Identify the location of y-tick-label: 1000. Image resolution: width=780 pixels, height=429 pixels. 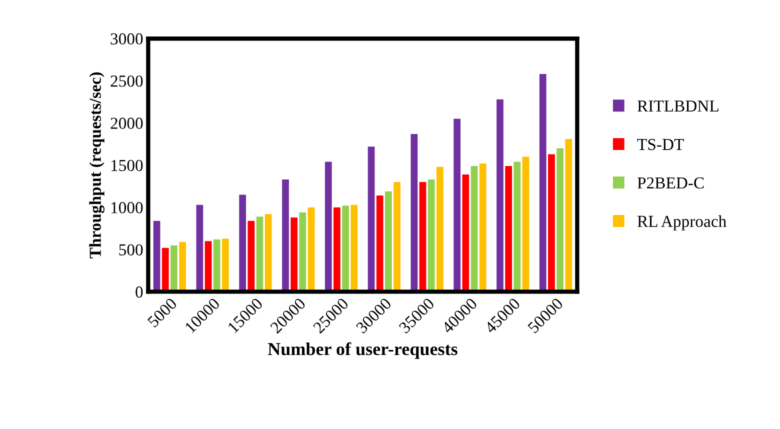
(127, 208).